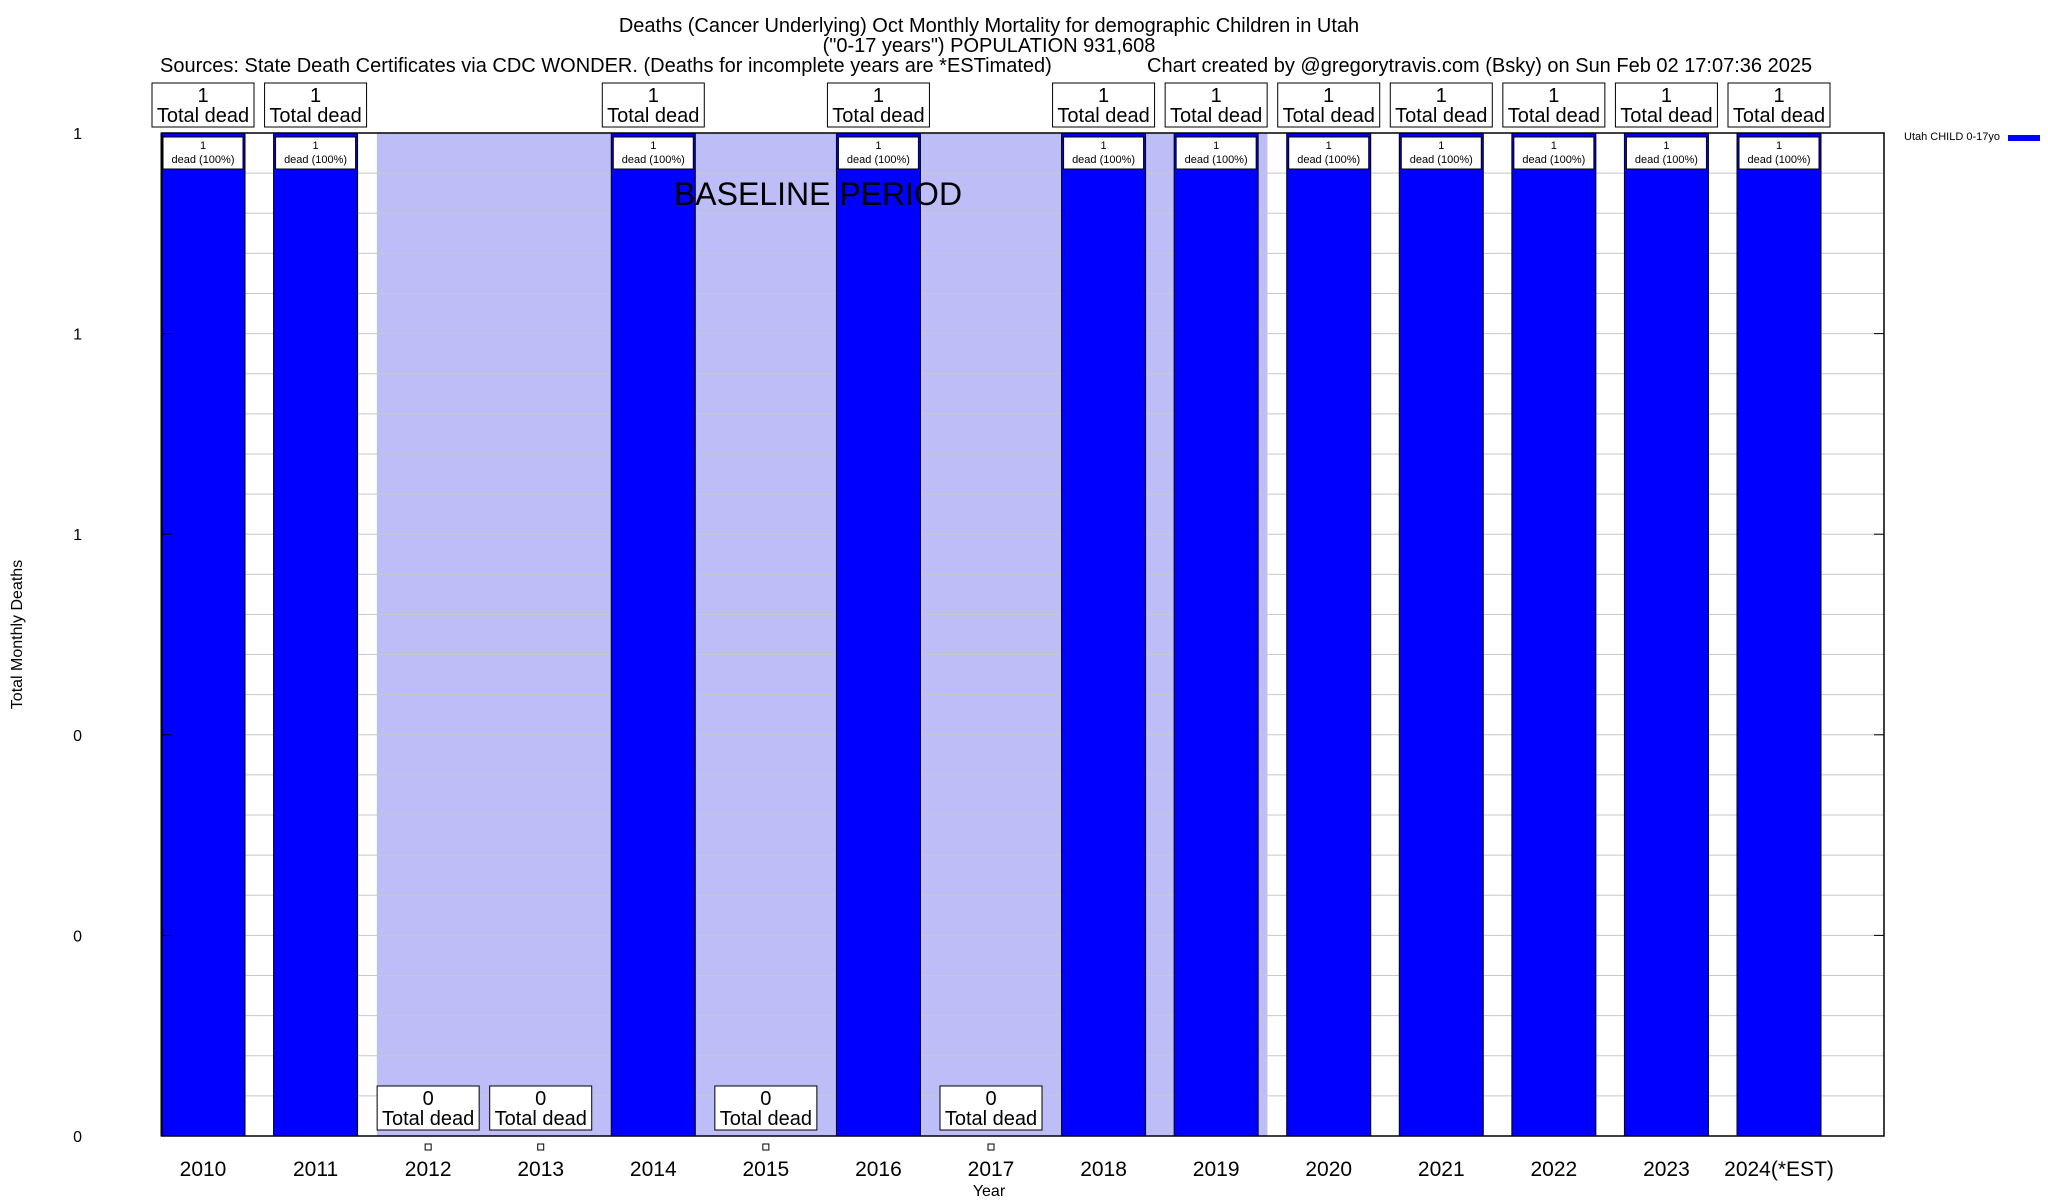 The width and height of the screenshot is (2048, 1200). I want to click on bar-inner-label-2023: 1 dead (100%), so click(1666, 153).